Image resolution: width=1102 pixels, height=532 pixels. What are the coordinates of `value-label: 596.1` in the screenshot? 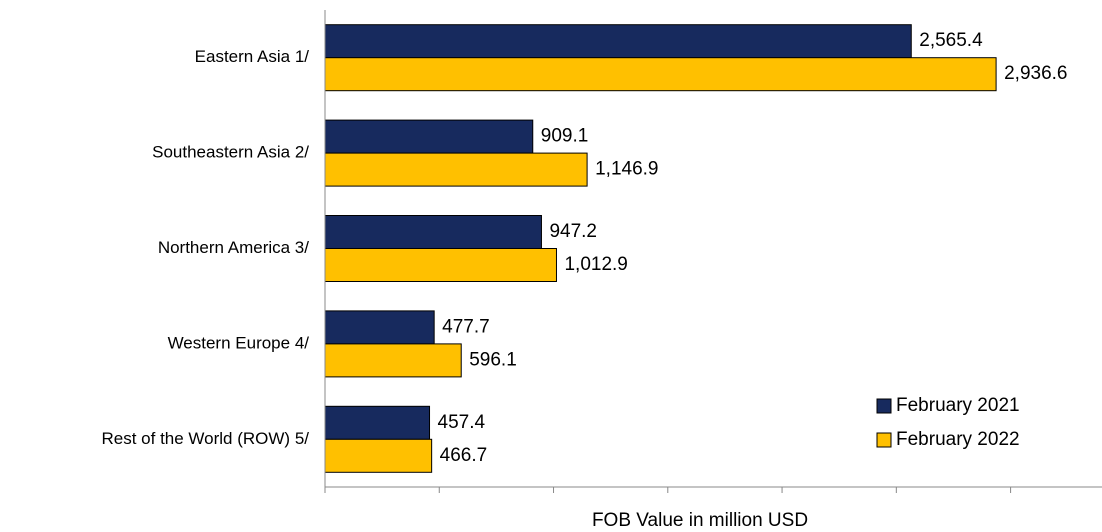 It's located at (493, 359).